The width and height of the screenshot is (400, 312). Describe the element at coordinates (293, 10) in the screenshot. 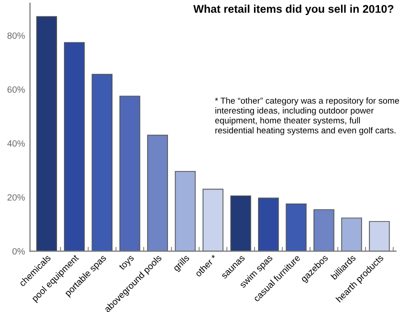

I see `chart-title: What retail items did you sell in 2010?` at that location.